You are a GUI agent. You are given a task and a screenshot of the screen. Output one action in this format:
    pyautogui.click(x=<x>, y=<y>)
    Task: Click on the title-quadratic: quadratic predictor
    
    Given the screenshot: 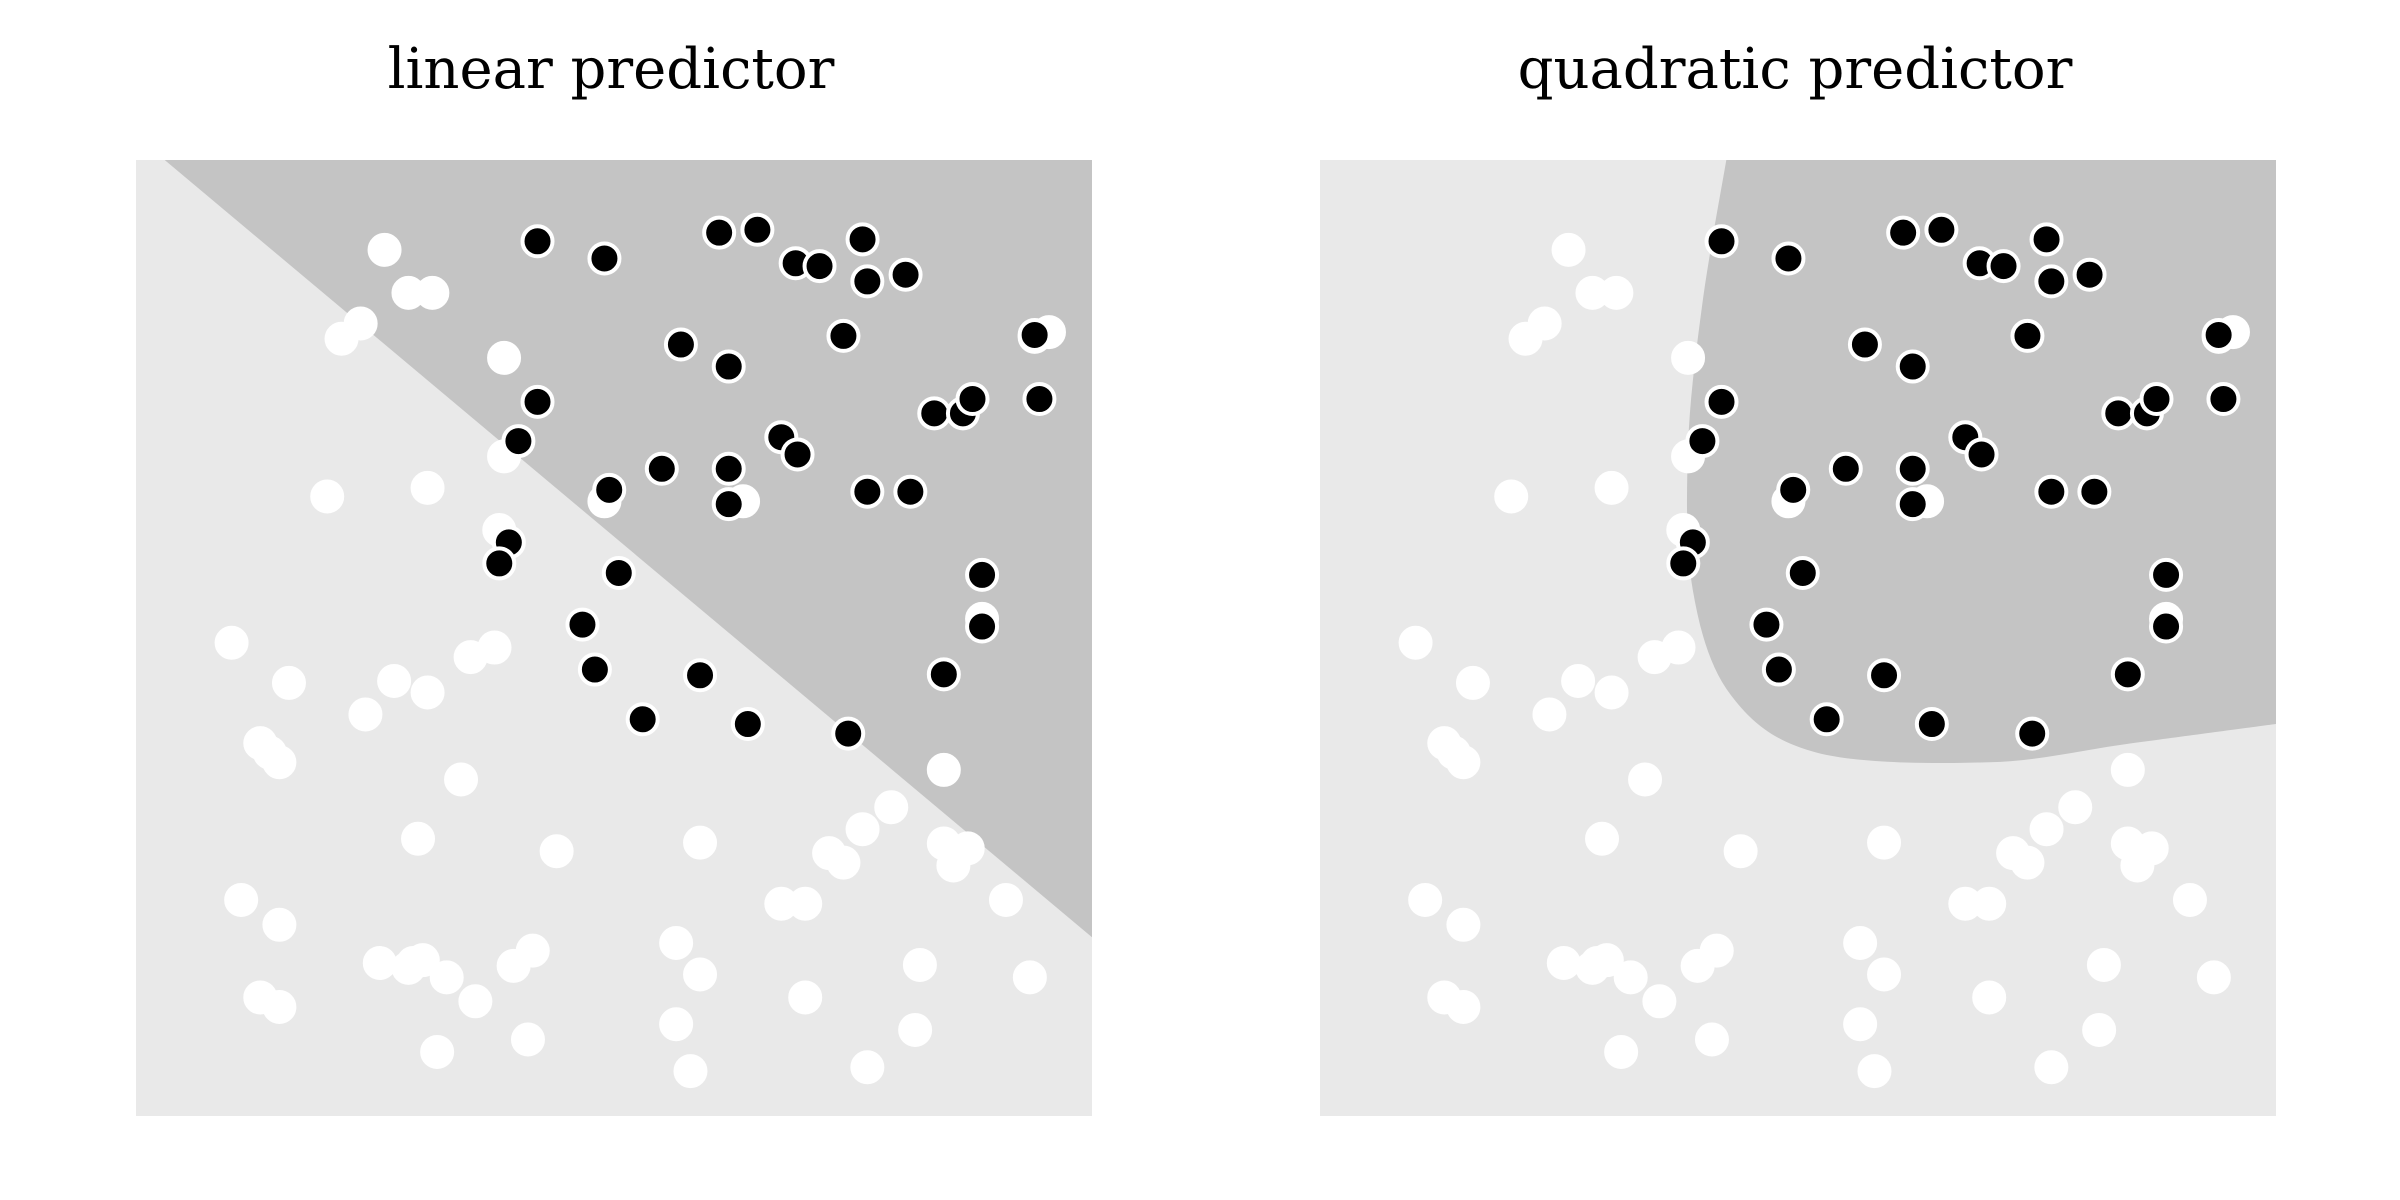 What is the action you would take?
    pyautogui.click(x=1795, y=69)
    